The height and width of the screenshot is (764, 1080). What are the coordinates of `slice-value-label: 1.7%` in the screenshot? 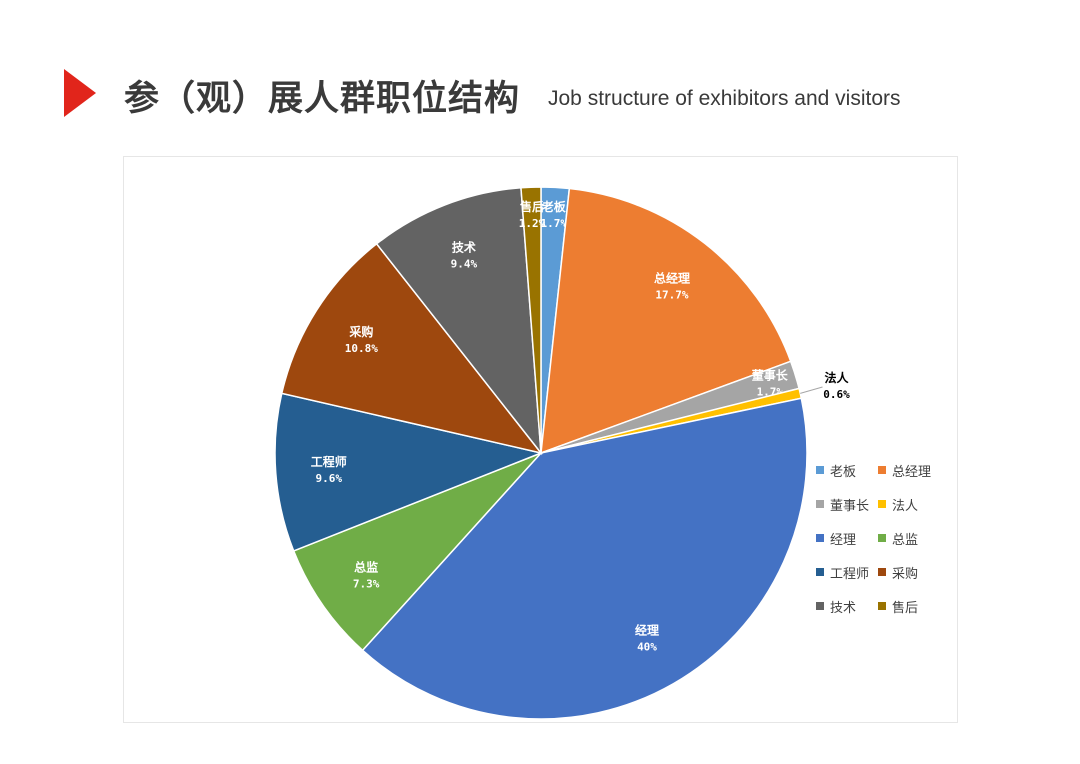 It's located at (554, 223).